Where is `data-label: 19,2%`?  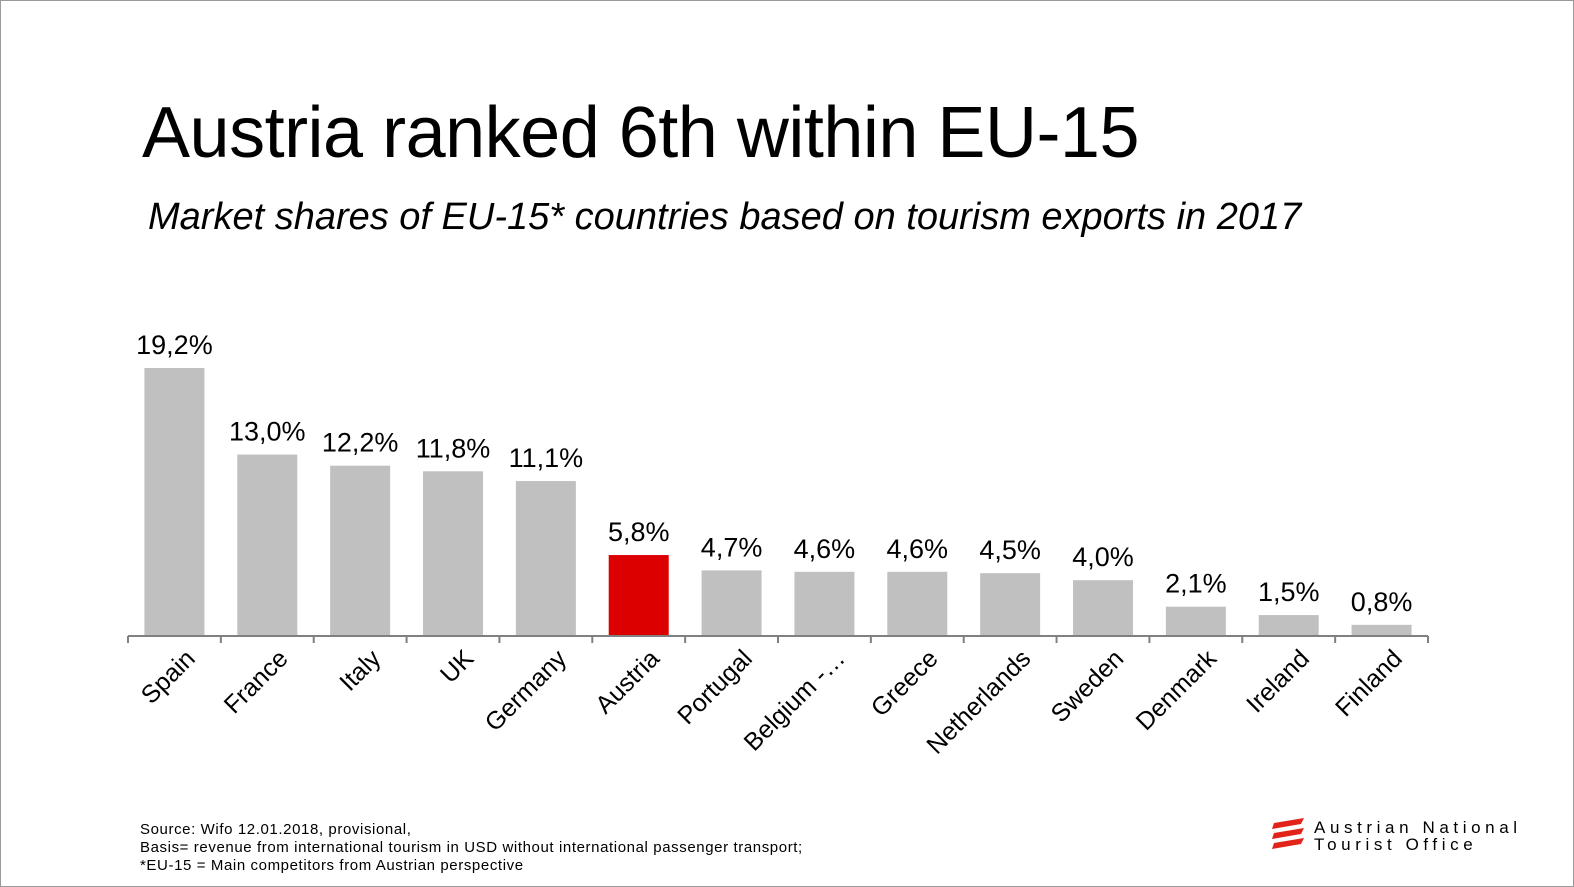
data-label: 19,2% is located at coordinates (174, 345).